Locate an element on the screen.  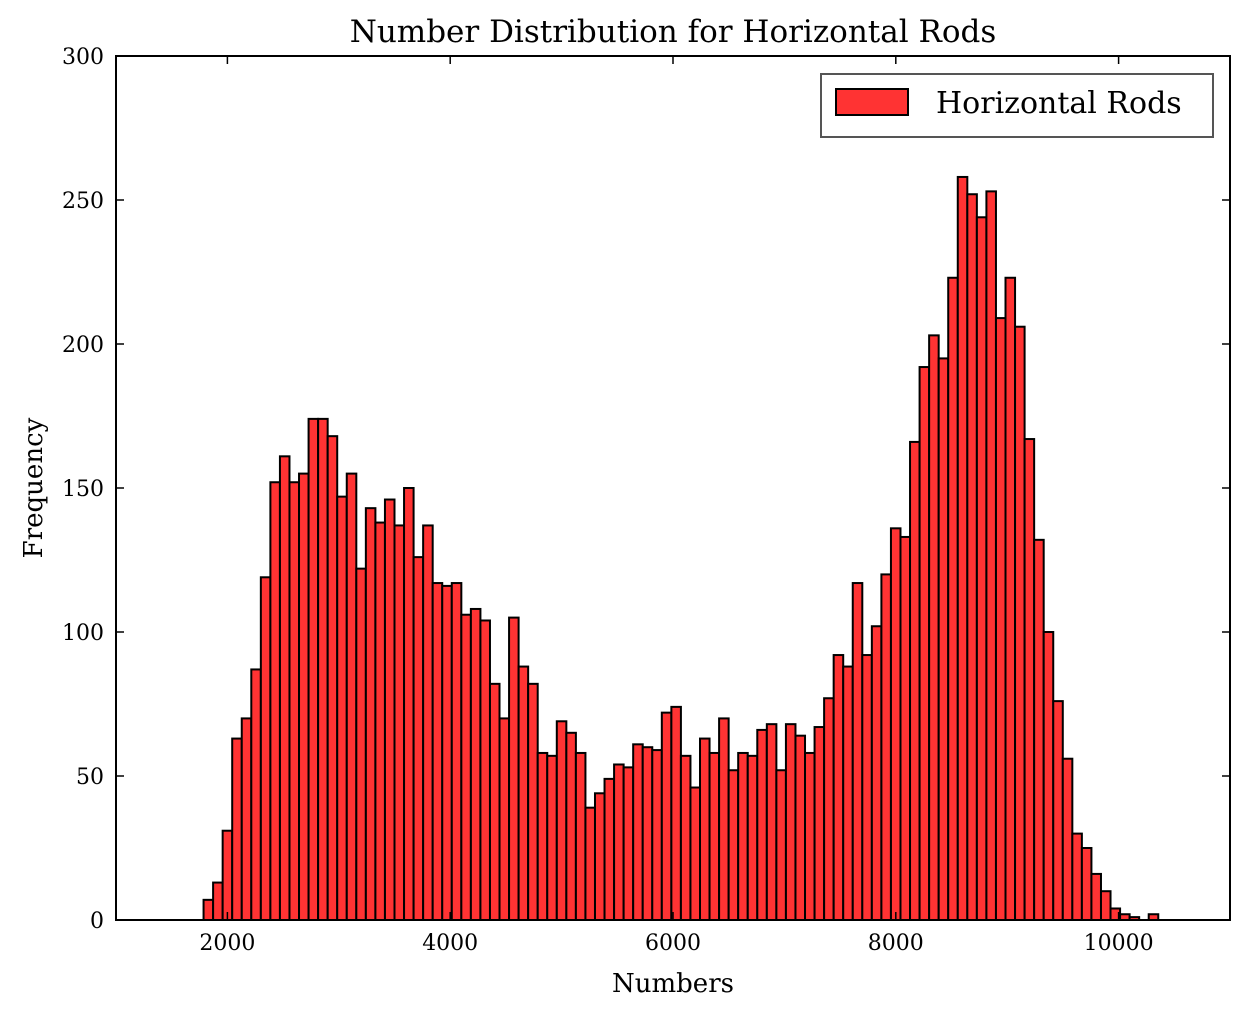
y-tick-label: 200 is located at coordinates (83, 345).